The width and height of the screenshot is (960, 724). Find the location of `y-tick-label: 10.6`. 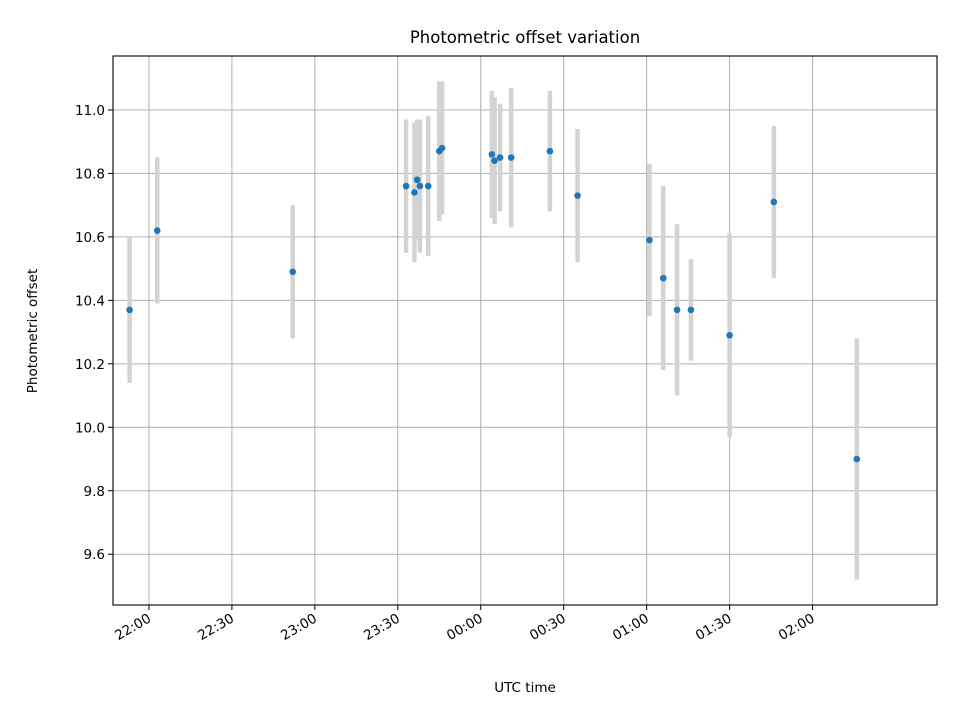

y-tick-label: 10.6 is located at coordinates (90, 238).